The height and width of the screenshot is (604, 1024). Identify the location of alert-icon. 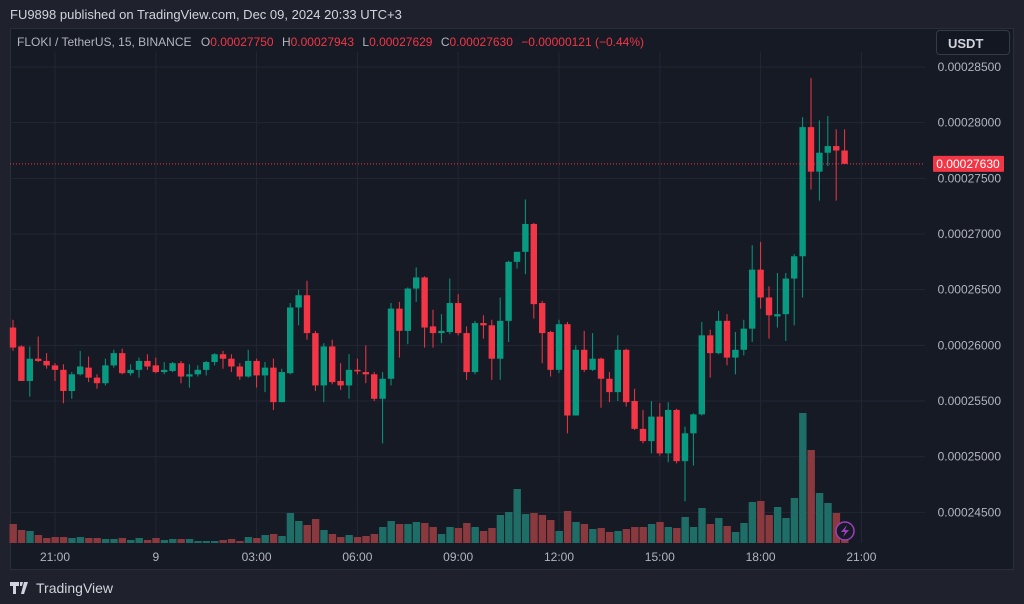
(845, 531).